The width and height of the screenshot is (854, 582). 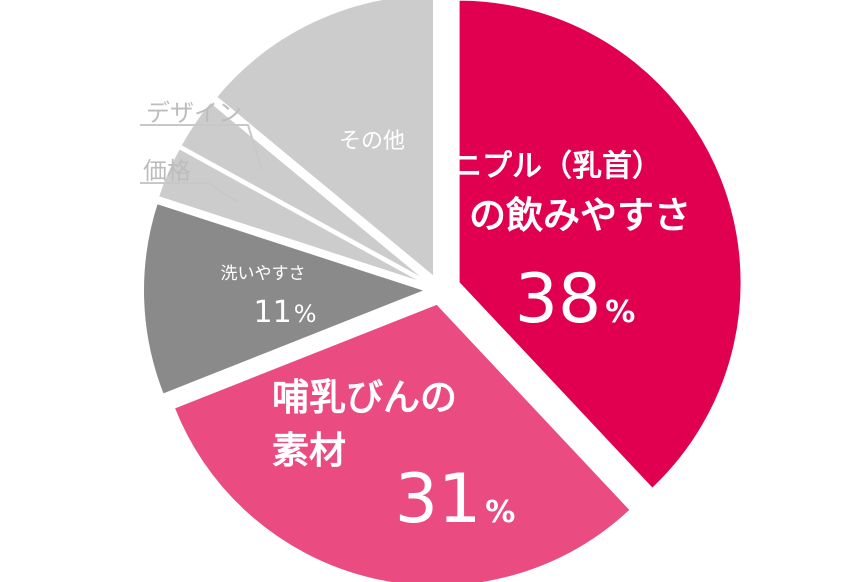 I want to click on slice-value-nipple: 38%, so click(x=575, y=299).